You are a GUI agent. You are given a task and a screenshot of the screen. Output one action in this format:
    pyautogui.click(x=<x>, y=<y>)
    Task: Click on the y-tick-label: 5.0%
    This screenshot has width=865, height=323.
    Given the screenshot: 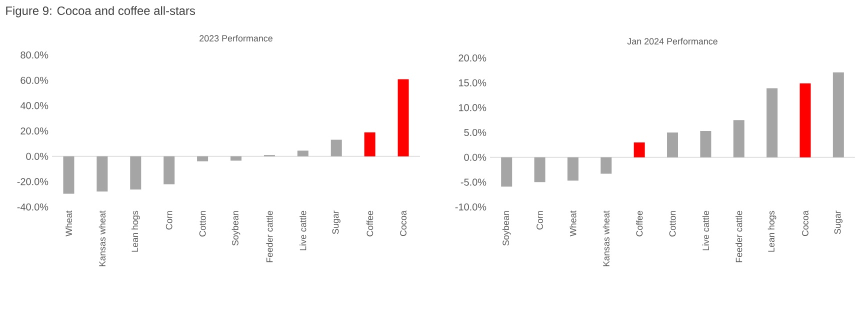 What is the action you would take?
    pyautogui.click(x=475, y=132)
    